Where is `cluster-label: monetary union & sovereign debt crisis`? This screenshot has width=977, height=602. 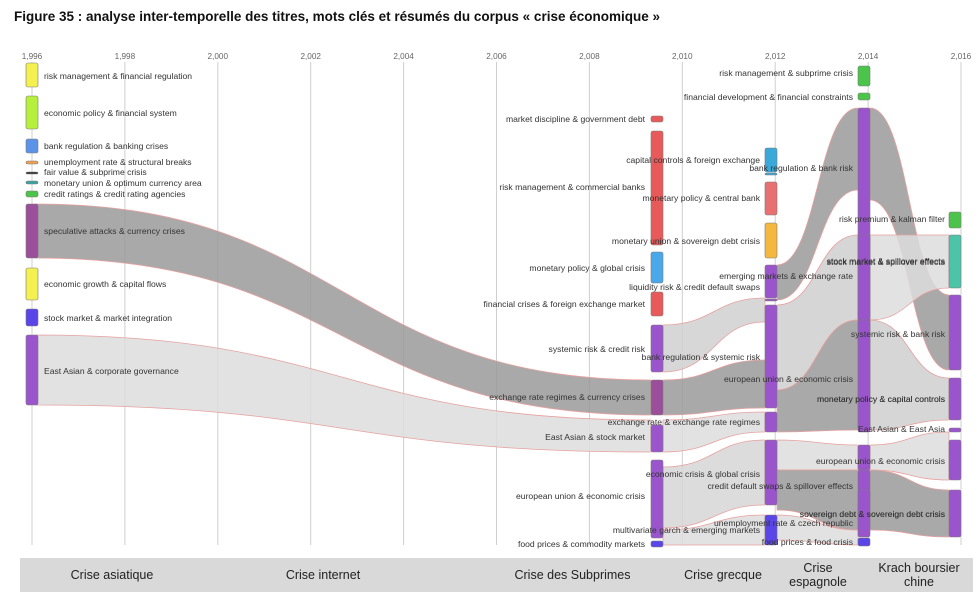 cluster-label: monetary union & sovereign debt crisis is located at coordinates (686, 241).